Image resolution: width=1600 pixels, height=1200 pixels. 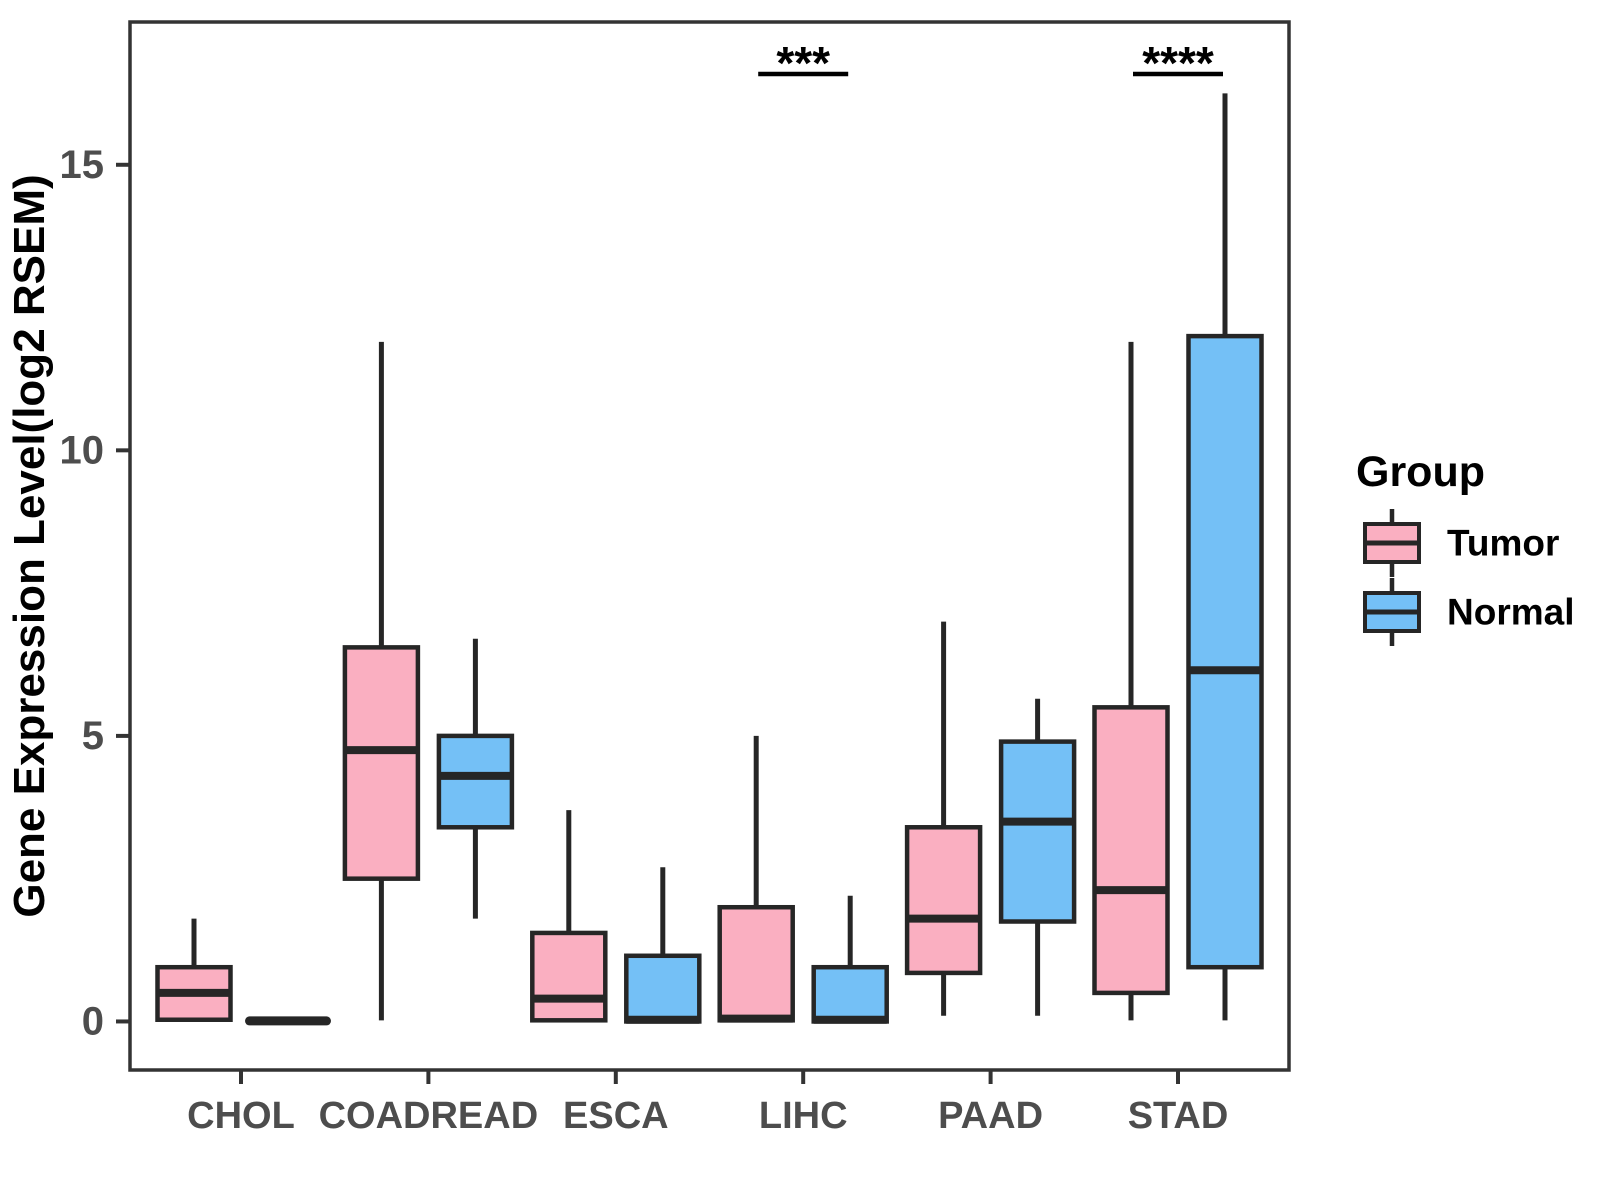 I want to click on significance-stars-STAD: ****, so click(x=1178, y=63).